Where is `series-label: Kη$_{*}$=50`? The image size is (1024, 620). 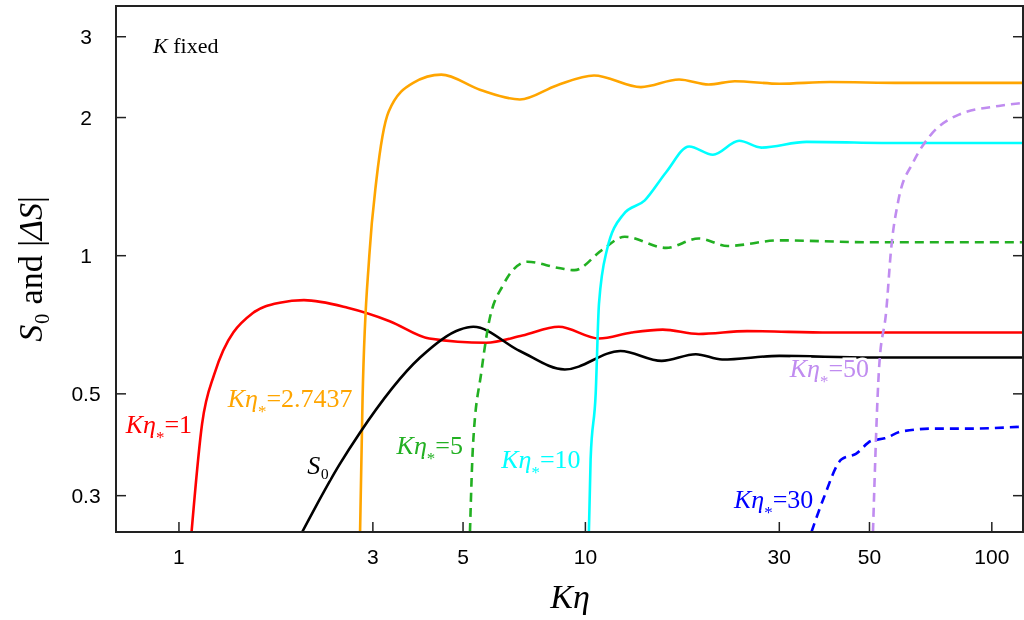 series-label: Kη$_{*}$=50 is located at coordinates (829, 372).